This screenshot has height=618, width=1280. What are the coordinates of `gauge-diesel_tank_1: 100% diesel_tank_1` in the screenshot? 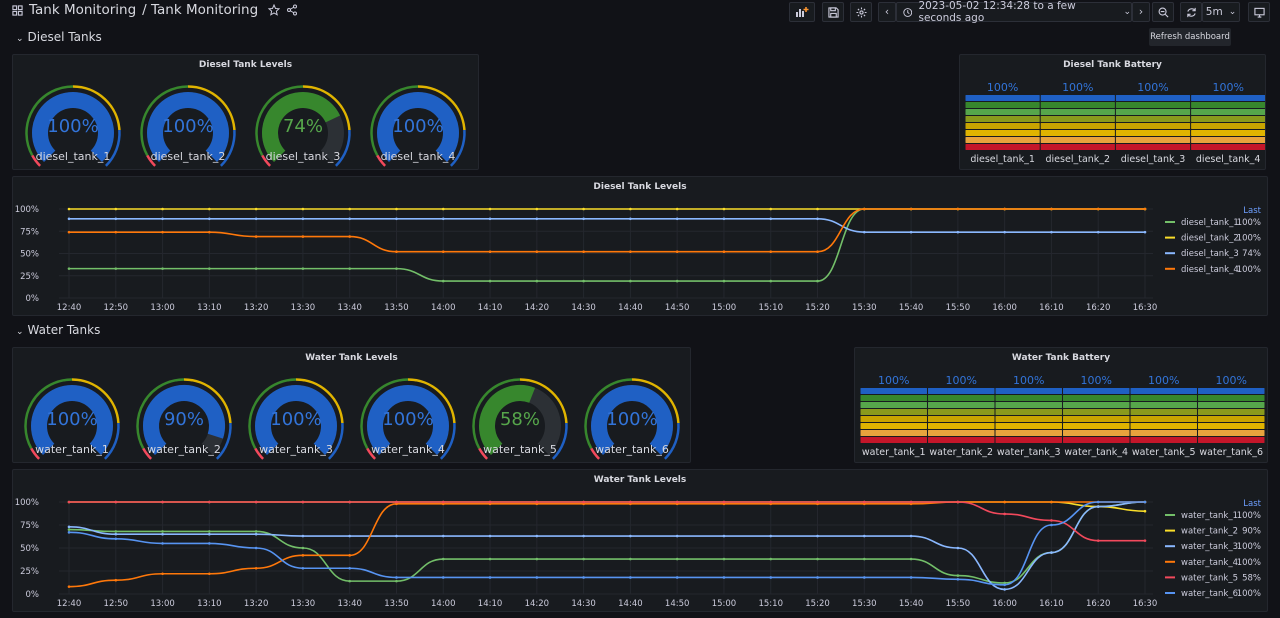 It's located at (73, 126).